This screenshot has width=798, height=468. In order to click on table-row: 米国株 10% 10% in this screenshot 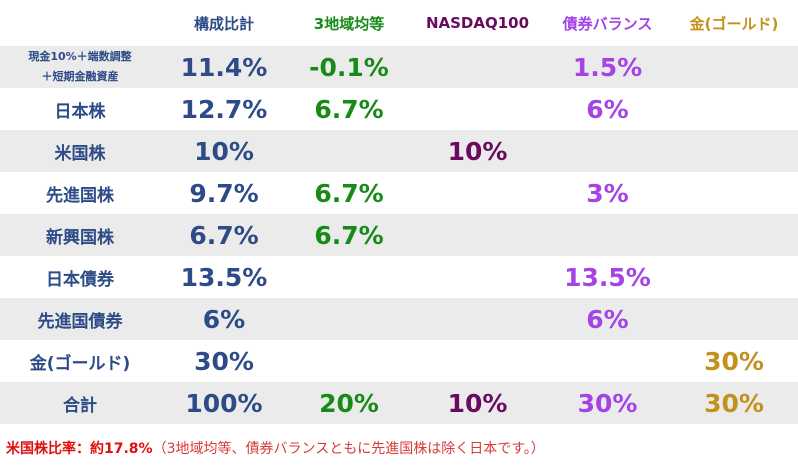, I will do `click(399, 151)`.